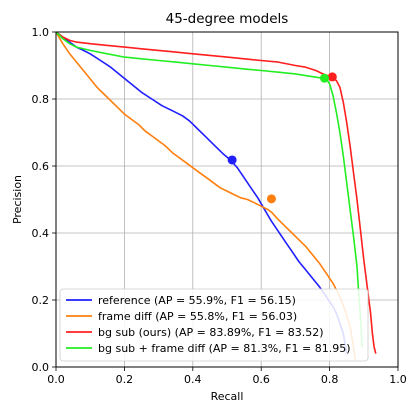 This screenshot has height=419, width=415. I want to click on y-tick-label: 1.0, so click(41, 32).